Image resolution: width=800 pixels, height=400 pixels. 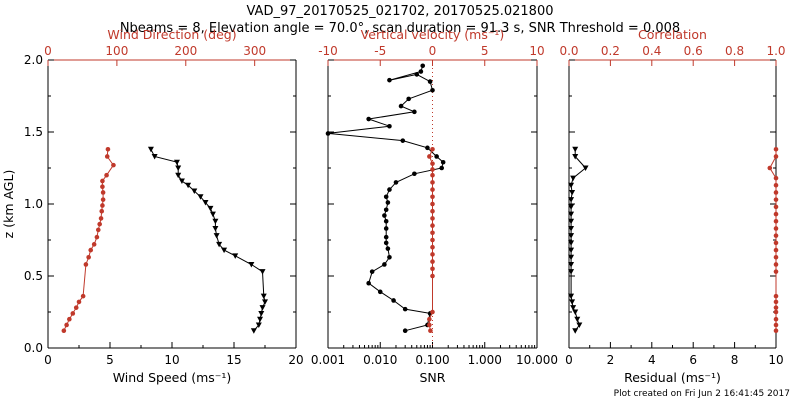 I want to click on x-top-tick-label: 0.2, so click(x=610, y=51).